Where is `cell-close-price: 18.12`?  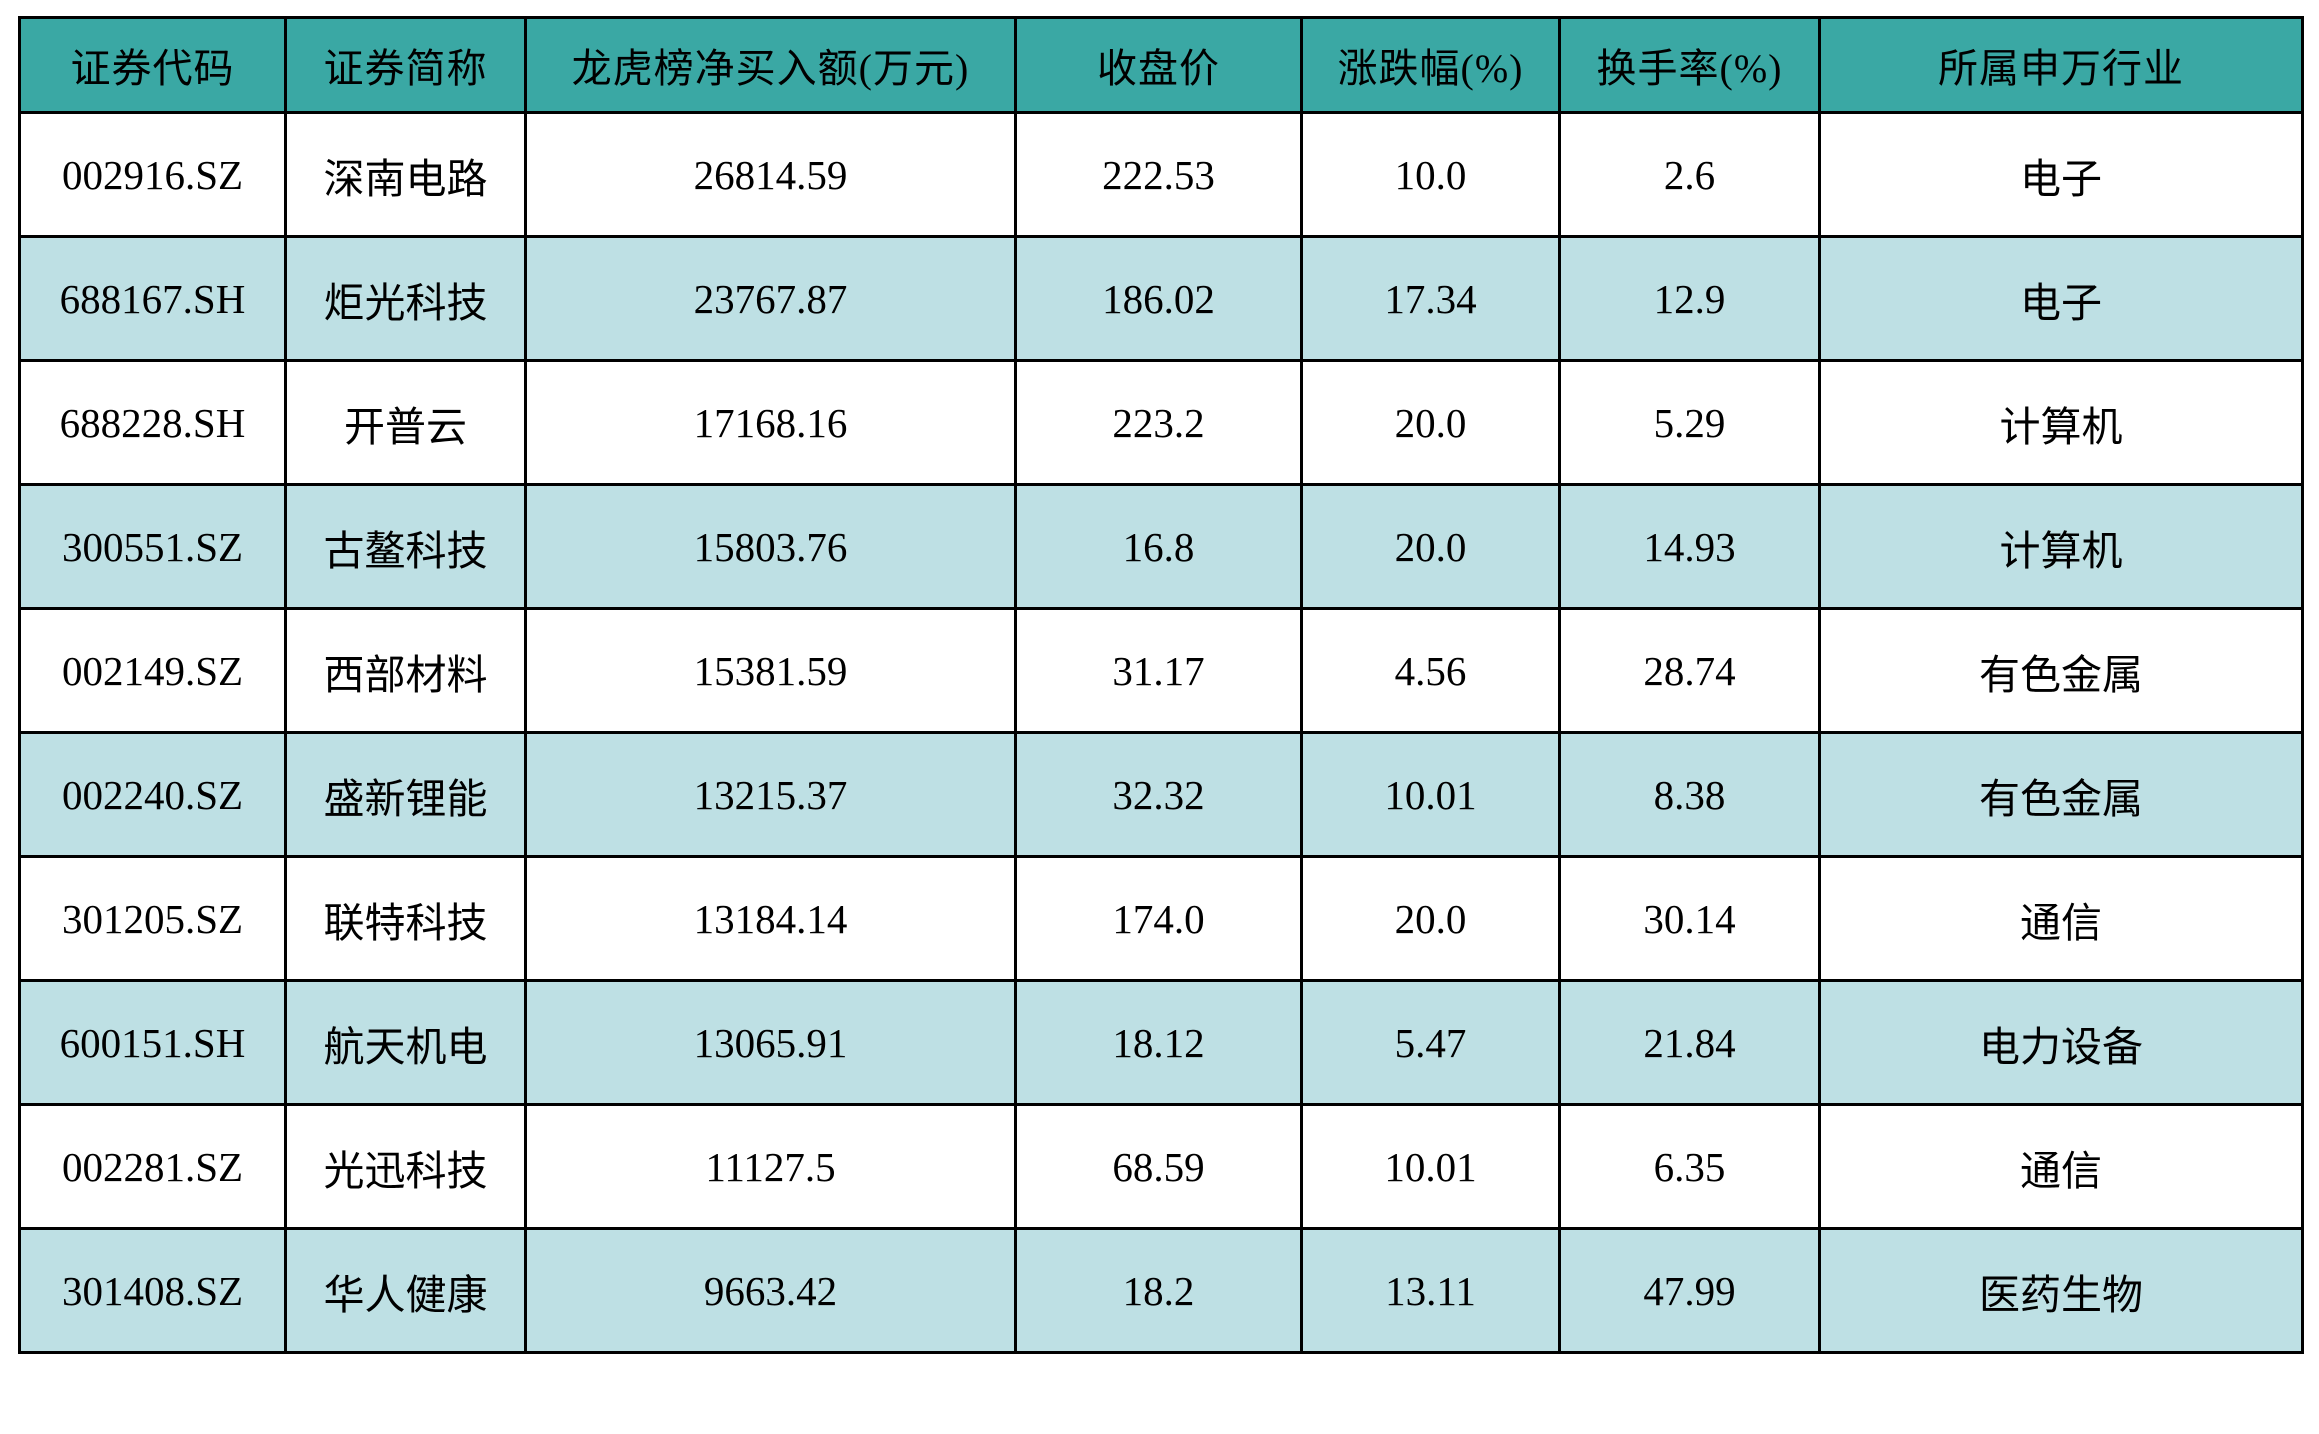
cell-close-price: 18.12 is located at coordinates (1158, 1042).